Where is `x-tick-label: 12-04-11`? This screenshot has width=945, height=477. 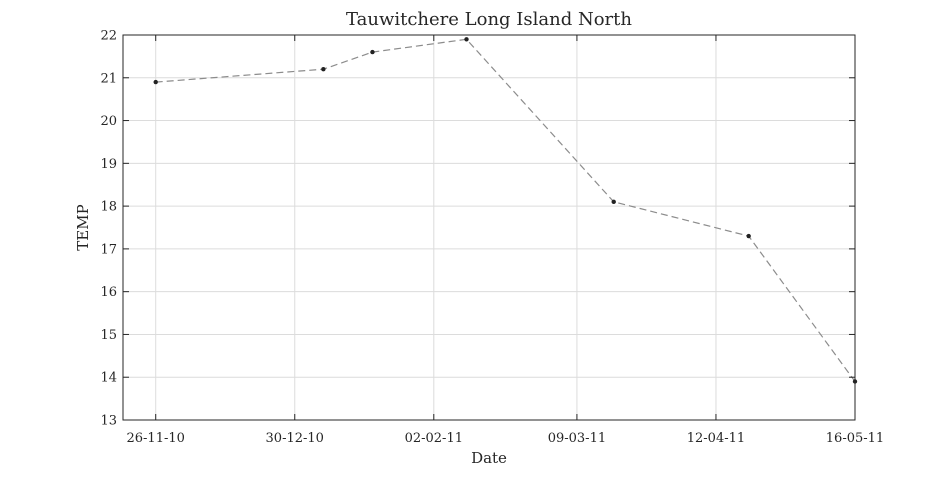 x-tick-label: 12-04-11 is located at coordinates (716, 438).